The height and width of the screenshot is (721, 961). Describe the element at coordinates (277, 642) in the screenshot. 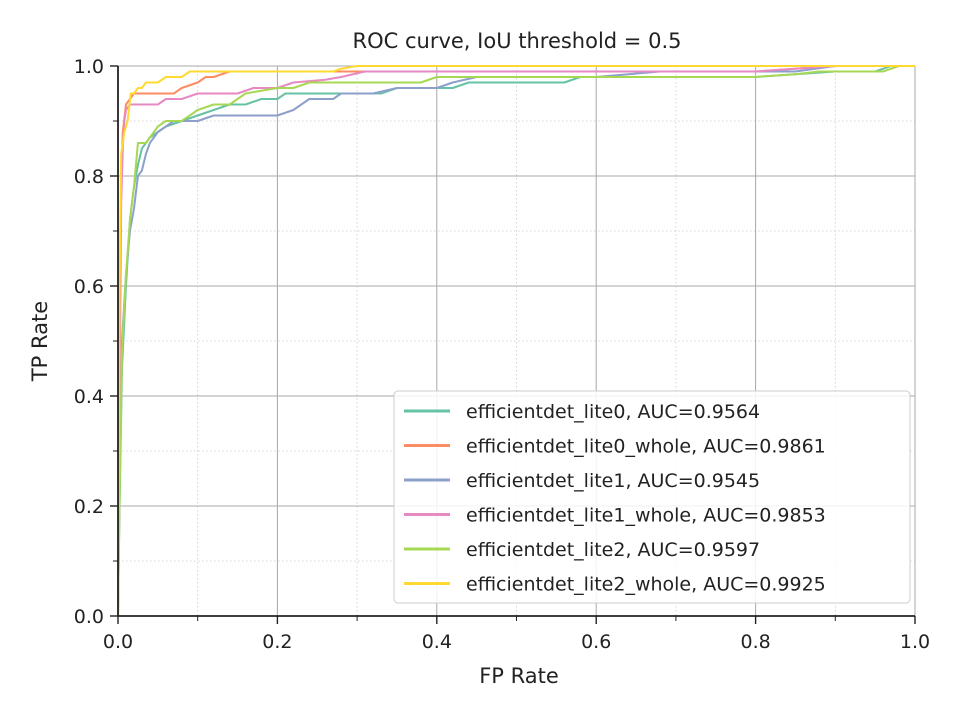

I see `x-tick-label: 0.2` at that location.